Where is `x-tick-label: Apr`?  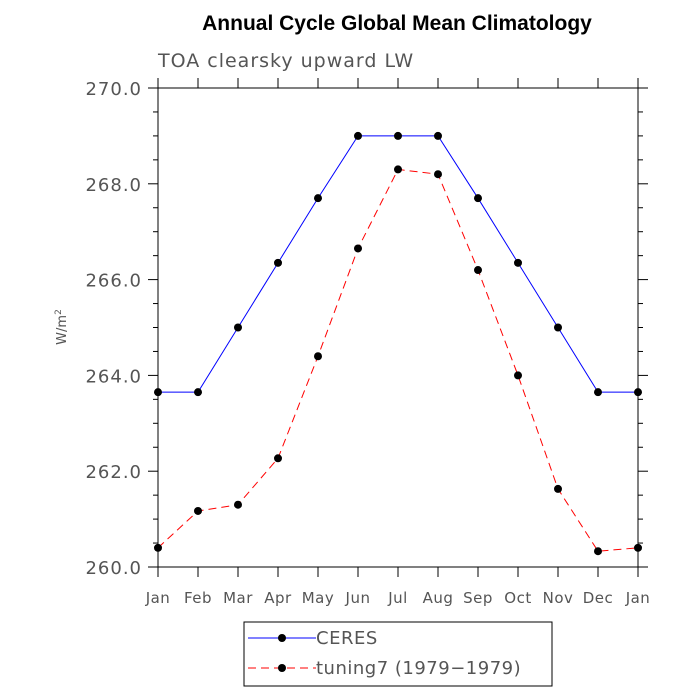 x-tick-label: Apr is located at coordinates (278, 598).